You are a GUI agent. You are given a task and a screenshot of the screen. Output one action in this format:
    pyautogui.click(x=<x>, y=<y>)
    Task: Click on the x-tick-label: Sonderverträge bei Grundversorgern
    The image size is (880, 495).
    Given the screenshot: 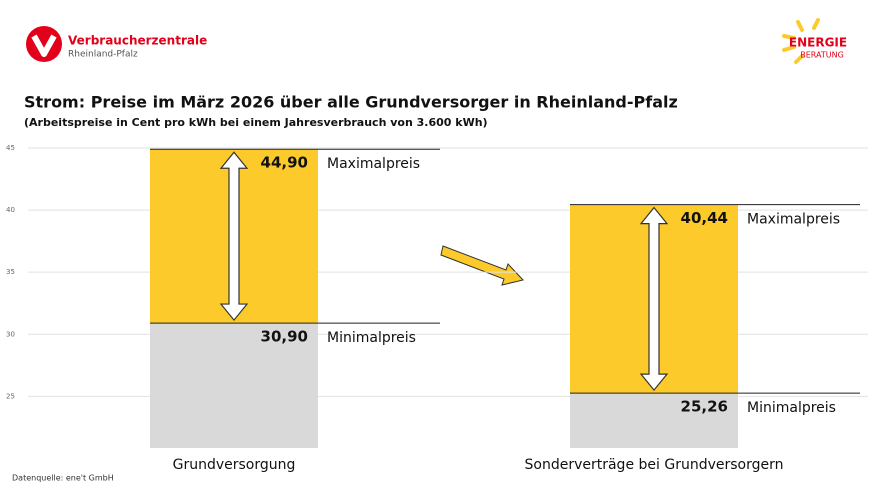 What is the action you would take?
    pyautogui.click(x=654, y=465)
    